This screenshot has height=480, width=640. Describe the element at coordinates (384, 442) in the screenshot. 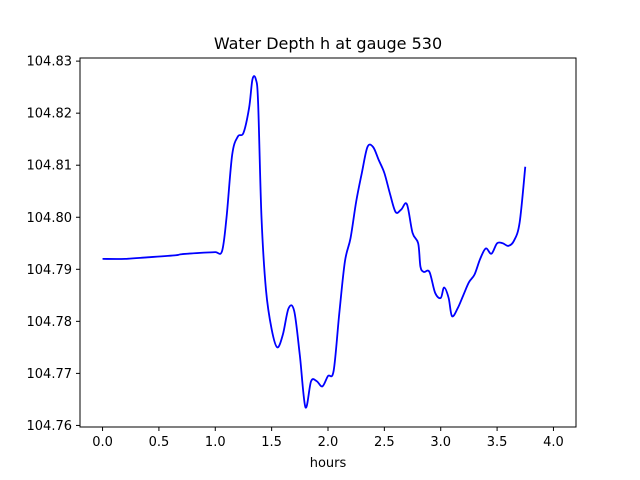

I see `x-tick-label: 2.5` at that location.